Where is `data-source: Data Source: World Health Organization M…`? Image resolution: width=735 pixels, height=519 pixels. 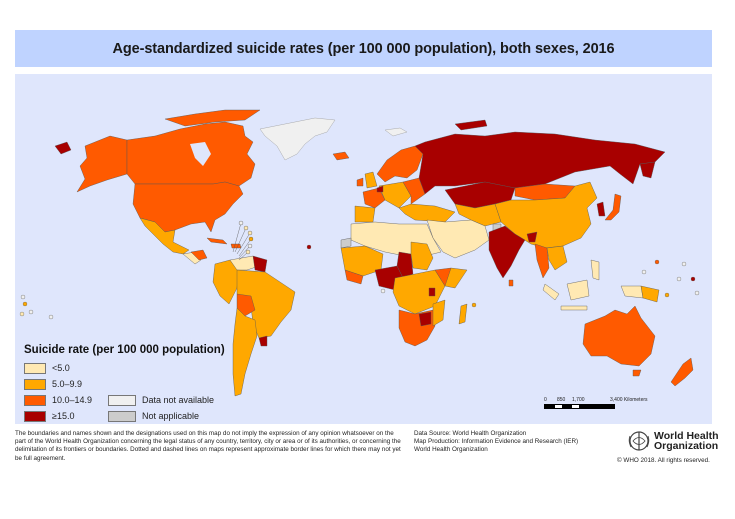
data-source: Data Source: World Health Organization M… is located at coordinates (496, 442).